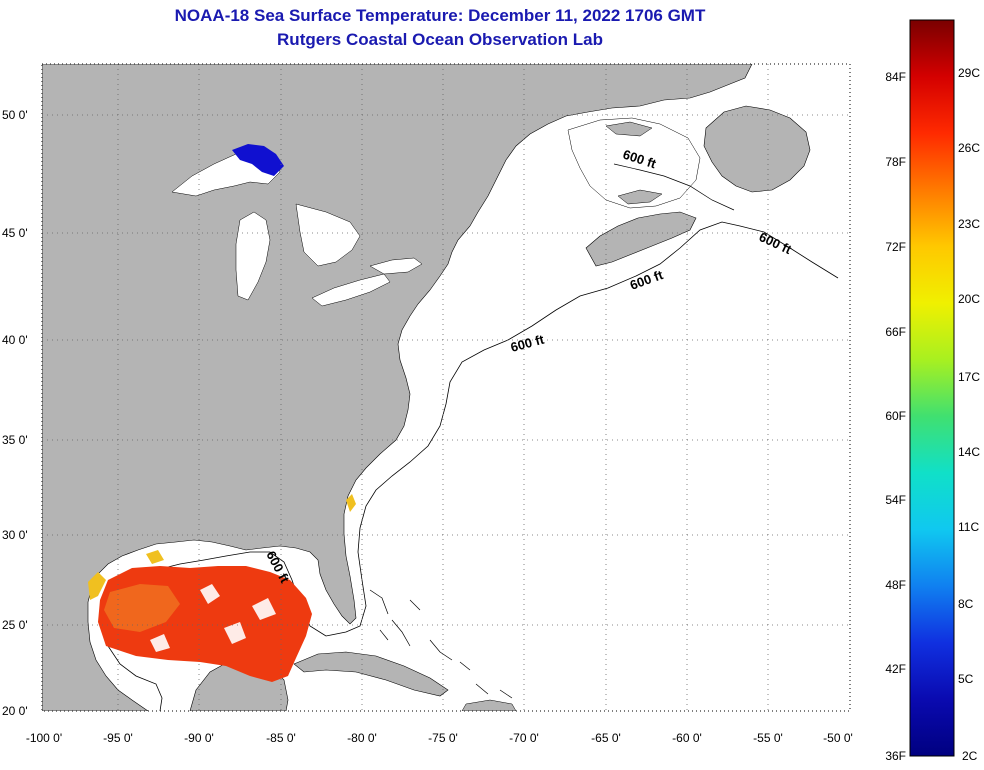  Describe the element at coordinates (687, 738) in the screenshot. I see `lon-tick-label: -60 0'` at that location.